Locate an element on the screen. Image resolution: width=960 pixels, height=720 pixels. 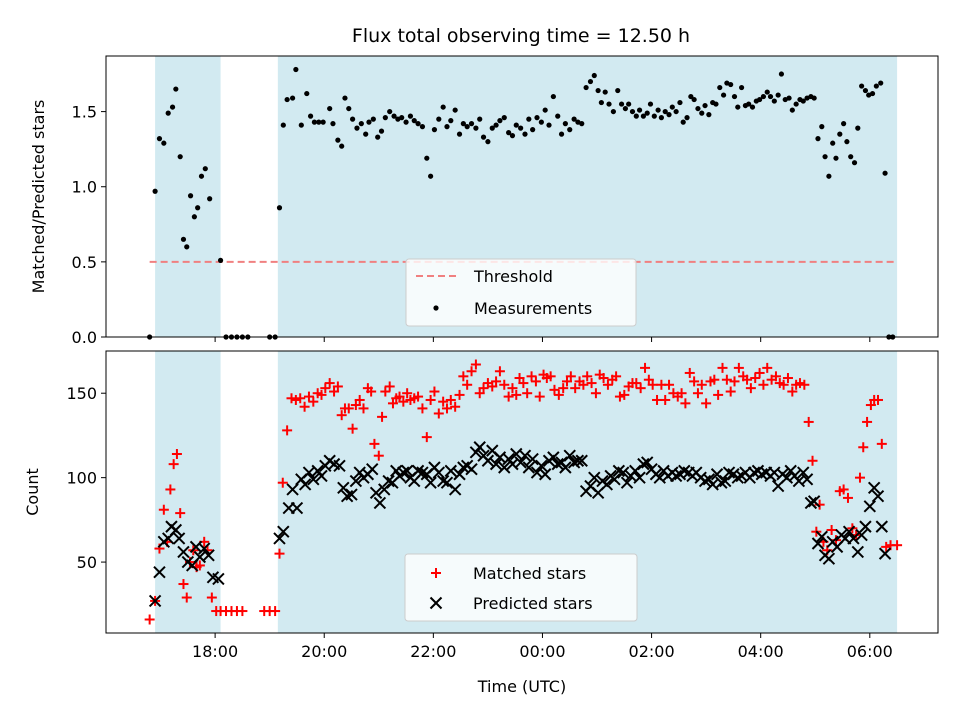
legend-predicted-swatch is located at coordinates (436, 603).